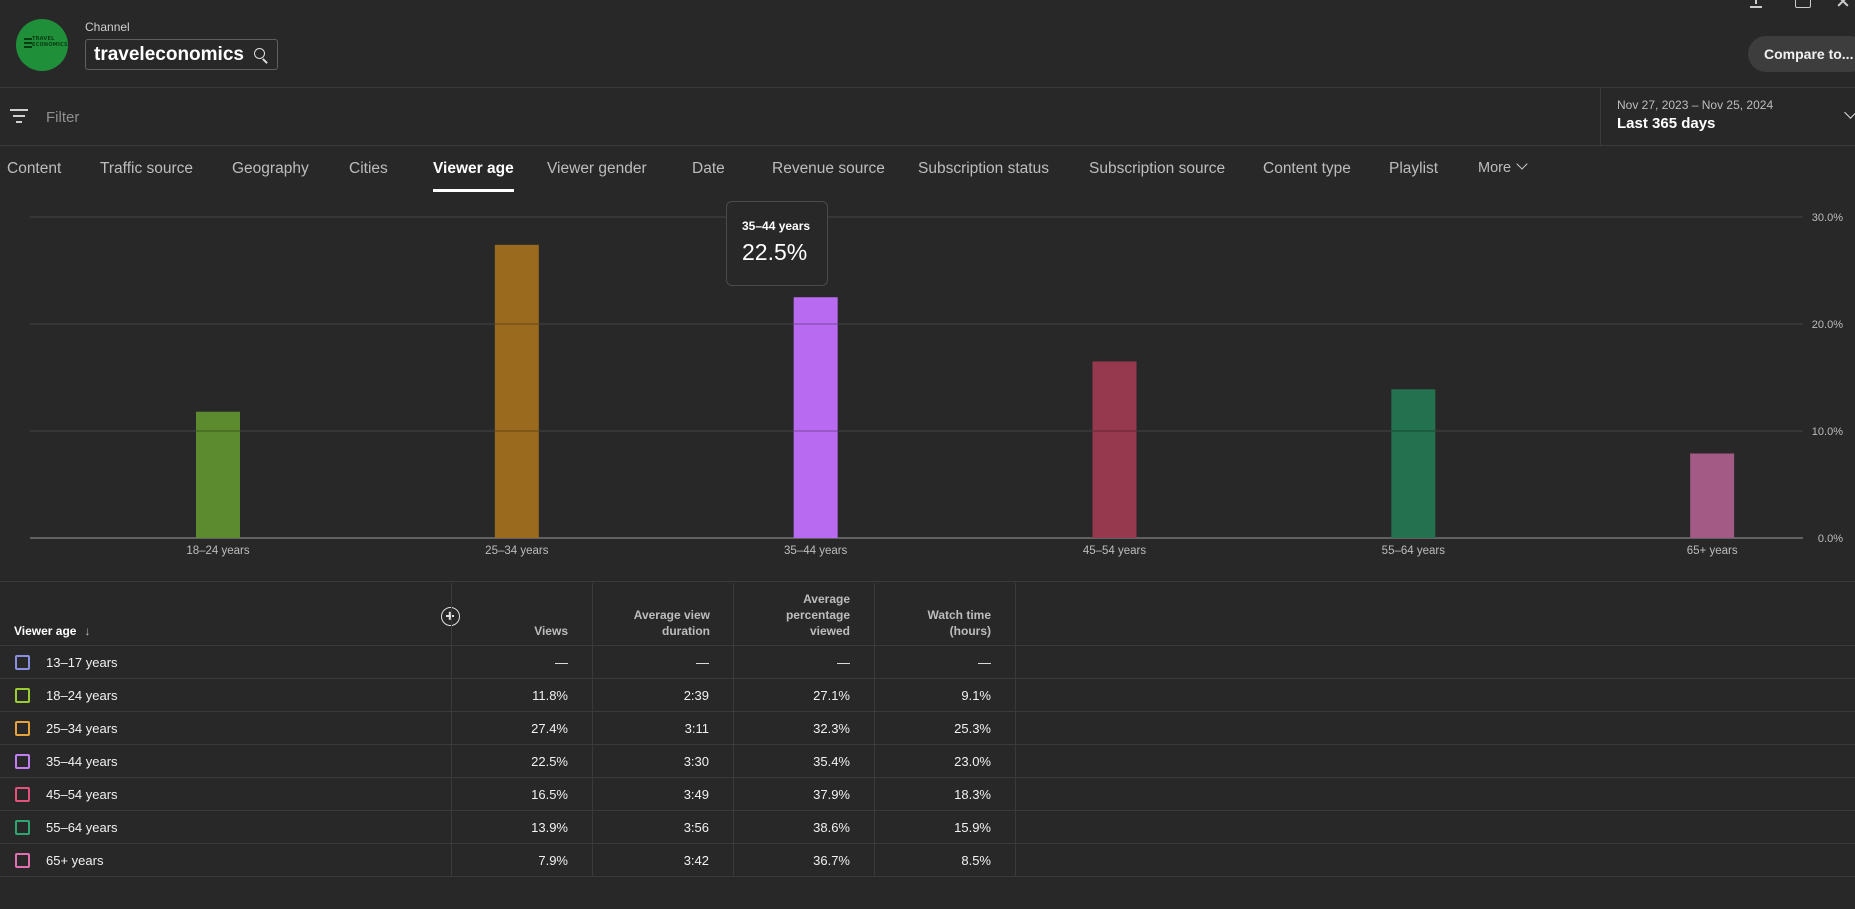 This screenshot has width=1855, height=909. I want to click on tab-date: Date, so click(708, 168).